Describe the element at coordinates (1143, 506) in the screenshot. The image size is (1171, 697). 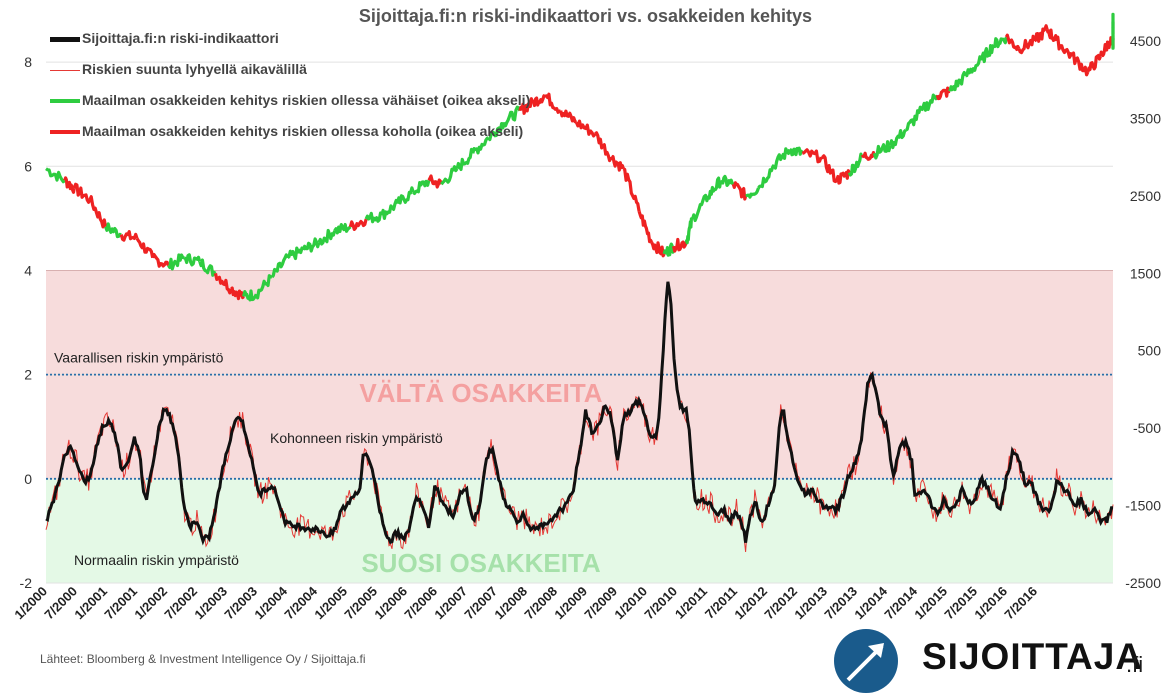
I see `right-tick-label-1: -1500` at that location.